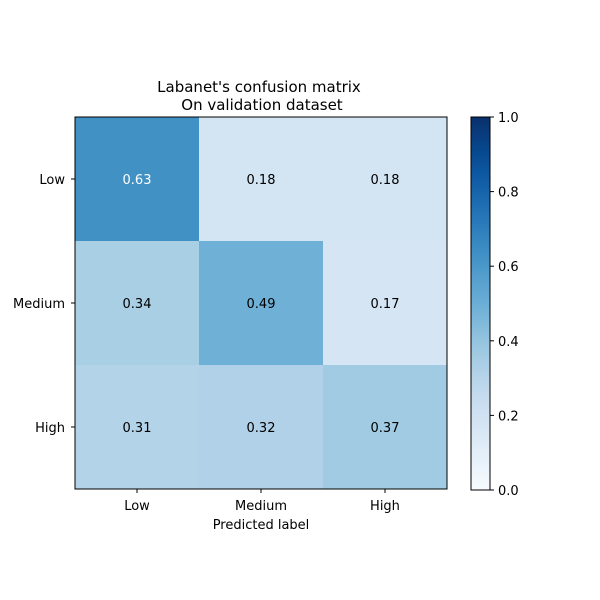 This screenshot has width=600, height=600. I want to click on cell-value-label: 0.32, so click(261, 428).